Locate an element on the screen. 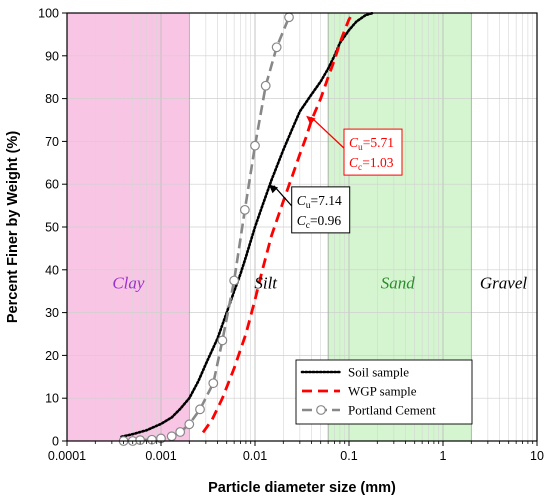 Image resolution: width=550 pixels, height=504 pixels. cc-value: =1.03 is located at coordinates (377, 162).